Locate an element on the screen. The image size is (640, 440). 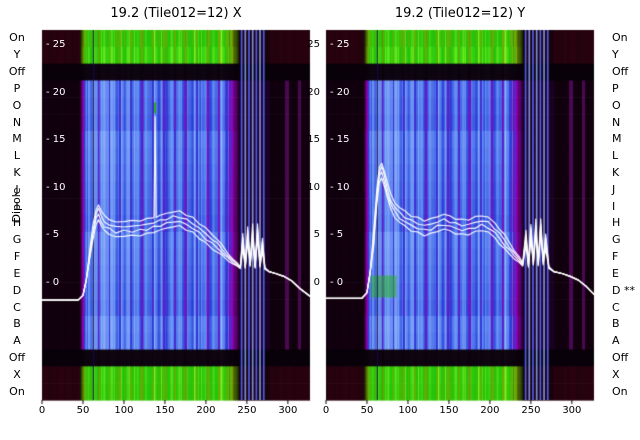
row-label-left: B is located at coordinates (17, 324).